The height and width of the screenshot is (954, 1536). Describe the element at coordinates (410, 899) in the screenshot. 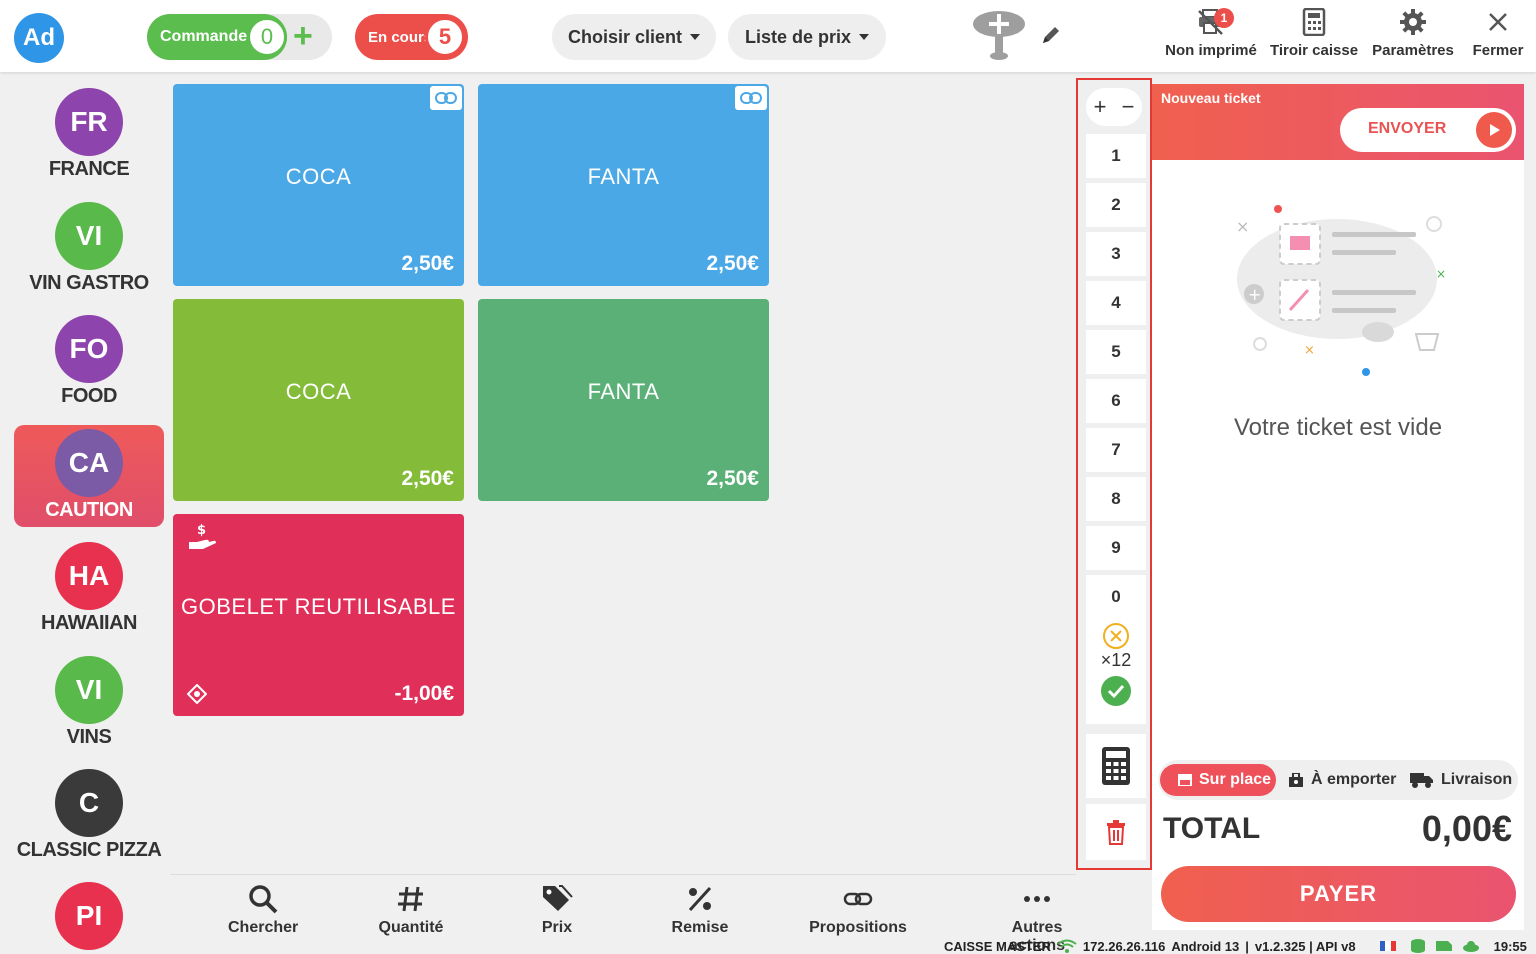

I see `hash-icon` at that location.